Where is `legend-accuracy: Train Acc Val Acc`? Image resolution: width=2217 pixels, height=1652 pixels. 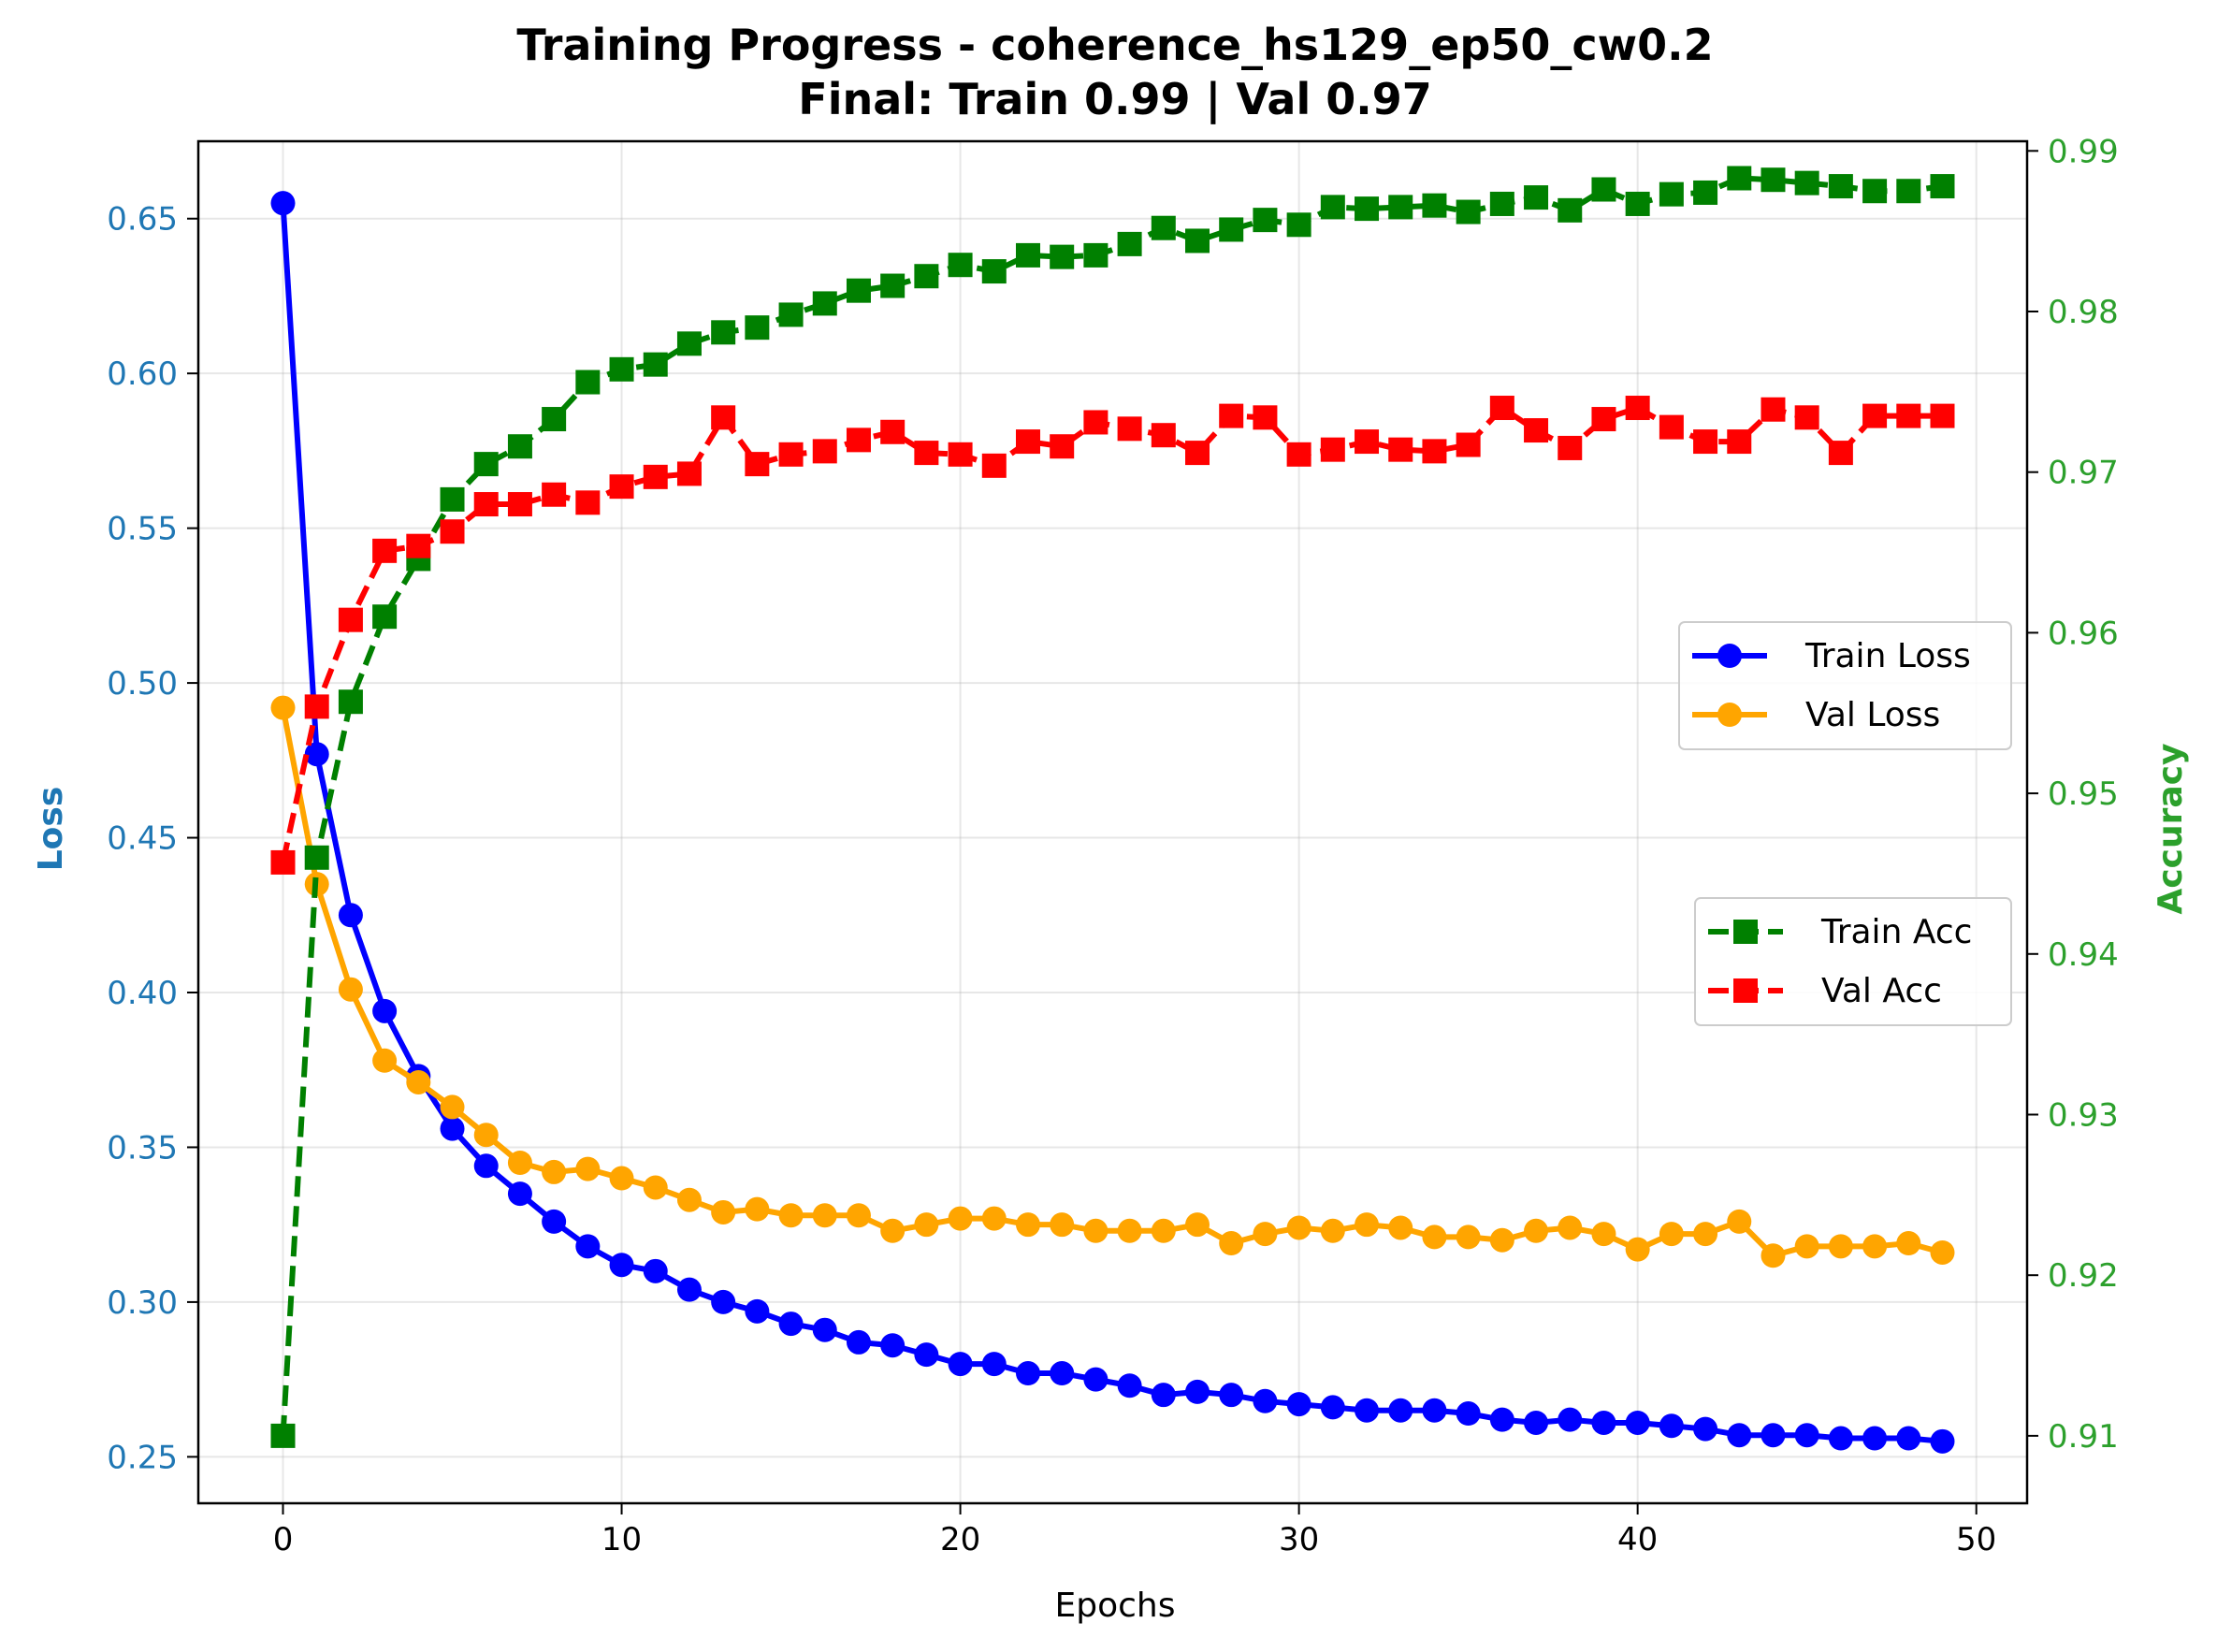
legend-accuracy: Train Acc Val Acc is located at coordinates (1853, 961).